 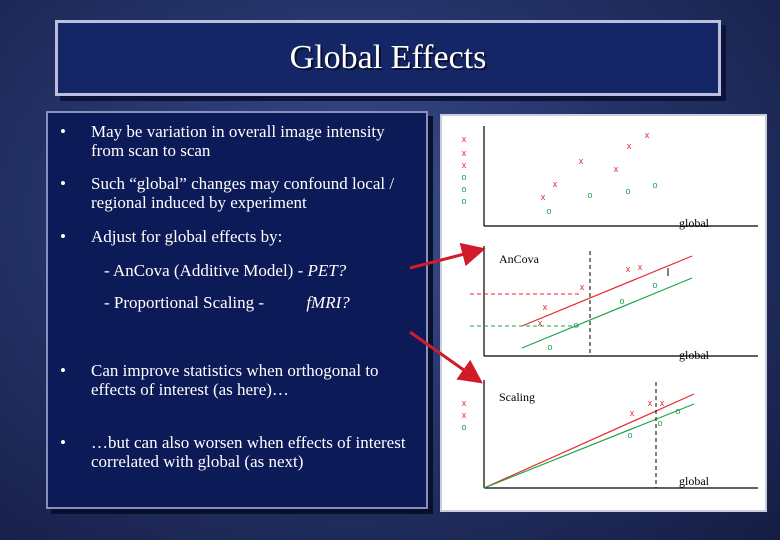 What do you see at coordinates (694, 223) in the screenshot?
I see `panel1-x-label: global` at bounding box center [694, 223].